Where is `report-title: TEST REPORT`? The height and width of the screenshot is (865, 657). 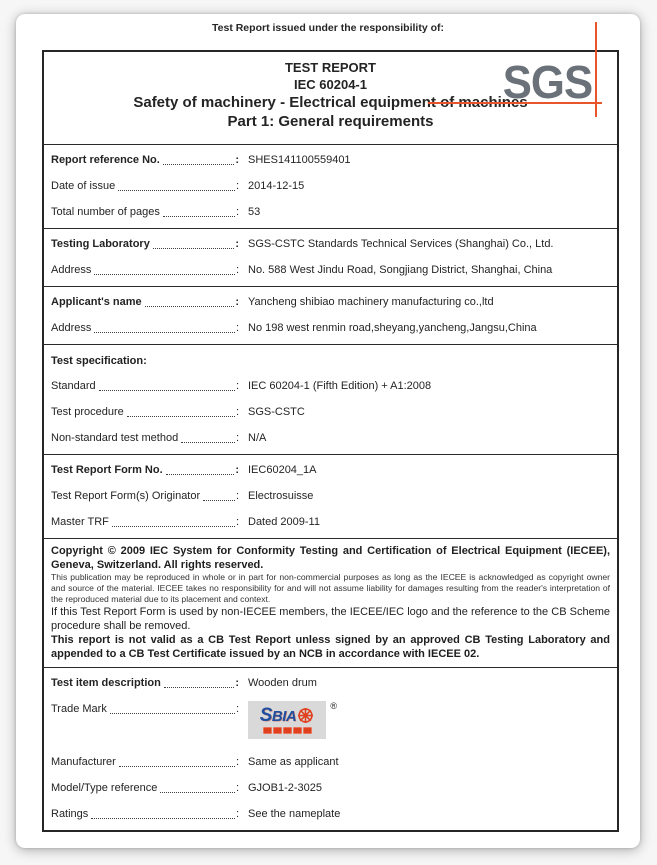 report-title: TEST REPORT is located at coordinates (330, 67).